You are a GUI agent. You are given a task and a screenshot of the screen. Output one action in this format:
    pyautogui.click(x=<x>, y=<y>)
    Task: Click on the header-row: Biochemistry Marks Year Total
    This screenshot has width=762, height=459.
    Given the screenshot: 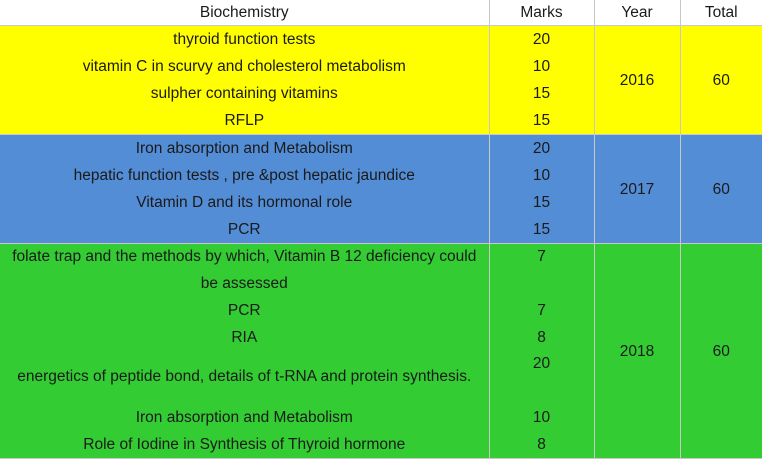 What is the action you would take?
    pyautogui.click(x=381, y=13)
    